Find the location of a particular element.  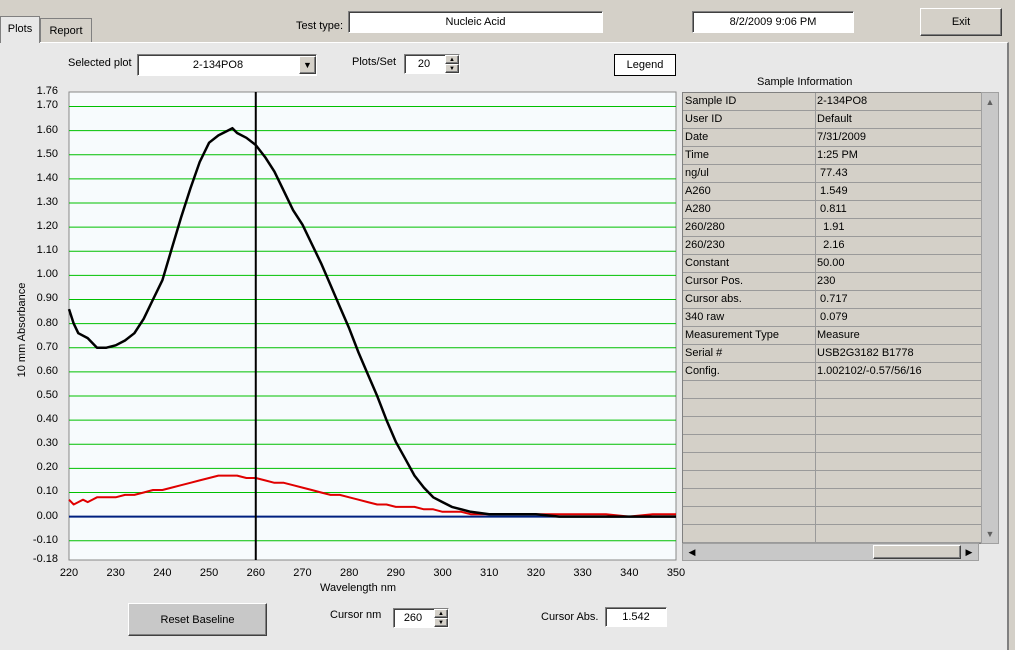

table-row: Measurement Type Measure is located at coordinates (832, 336).